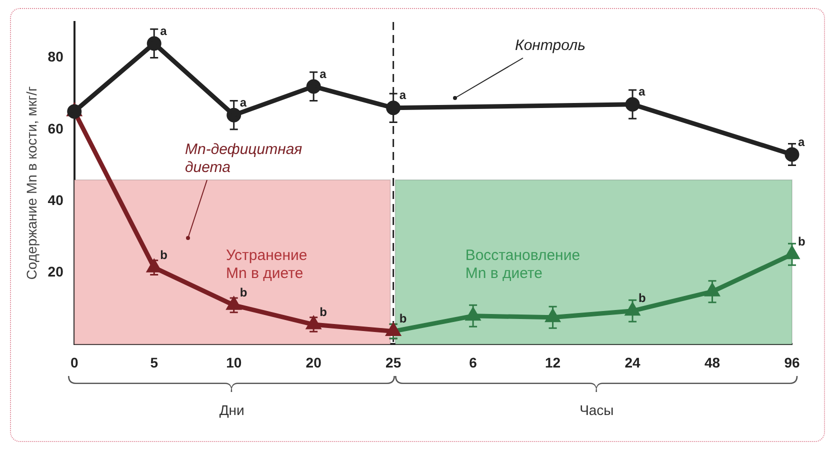 This screenshot has width=837, height=450. I want to click on x-tick-label: 48, so click(712, 362).